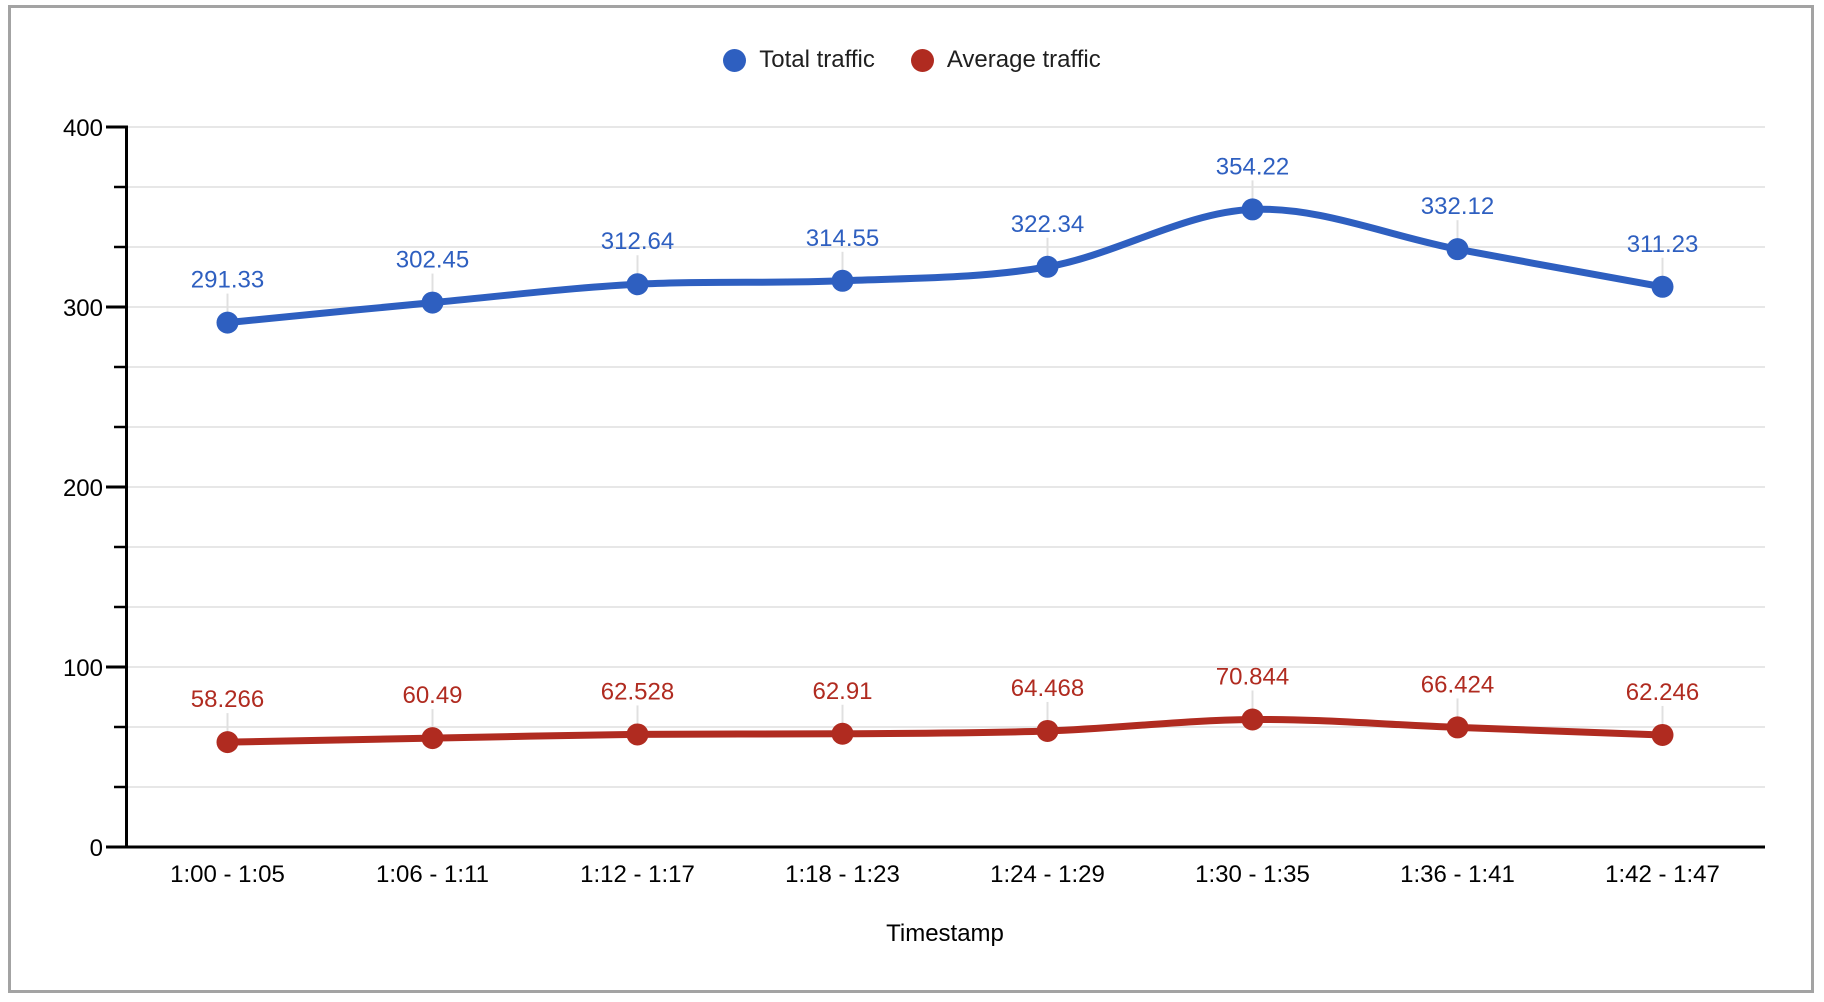 The width and height of the screenshot is (1824, 1002). Describe the element at coordinates (817, 59) in the screenshot. I see `legend-label-total-traffic: Total traffic` at that location.